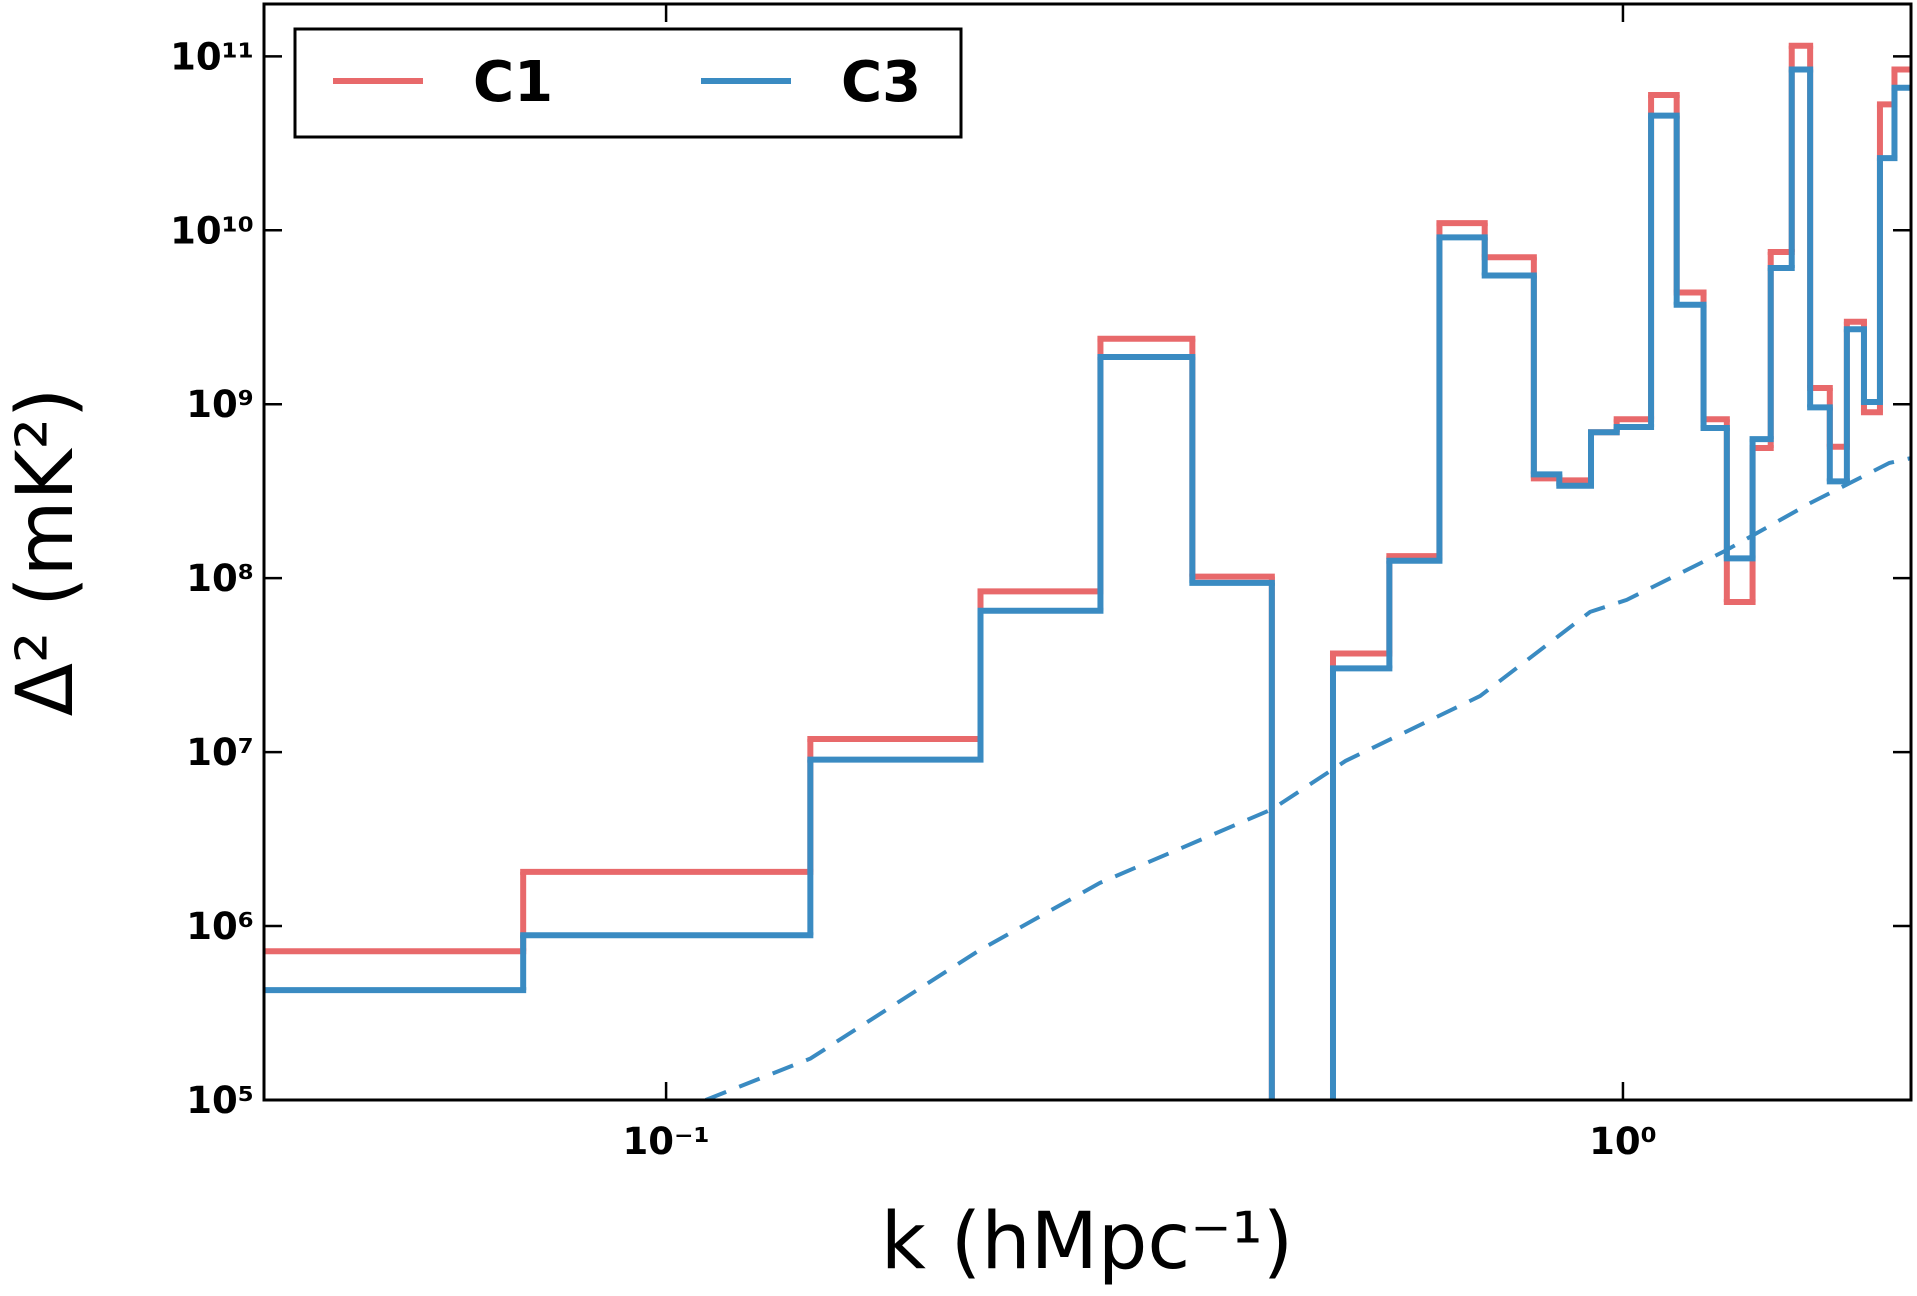 The width and height of the screenshot is (1917, 1296). I want to click on y-tick-label: 10⁷, so click(220, 752).